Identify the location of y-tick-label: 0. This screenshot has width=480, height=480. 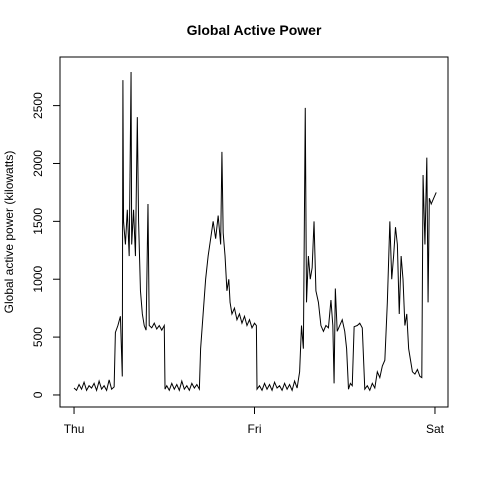
(38, 394).